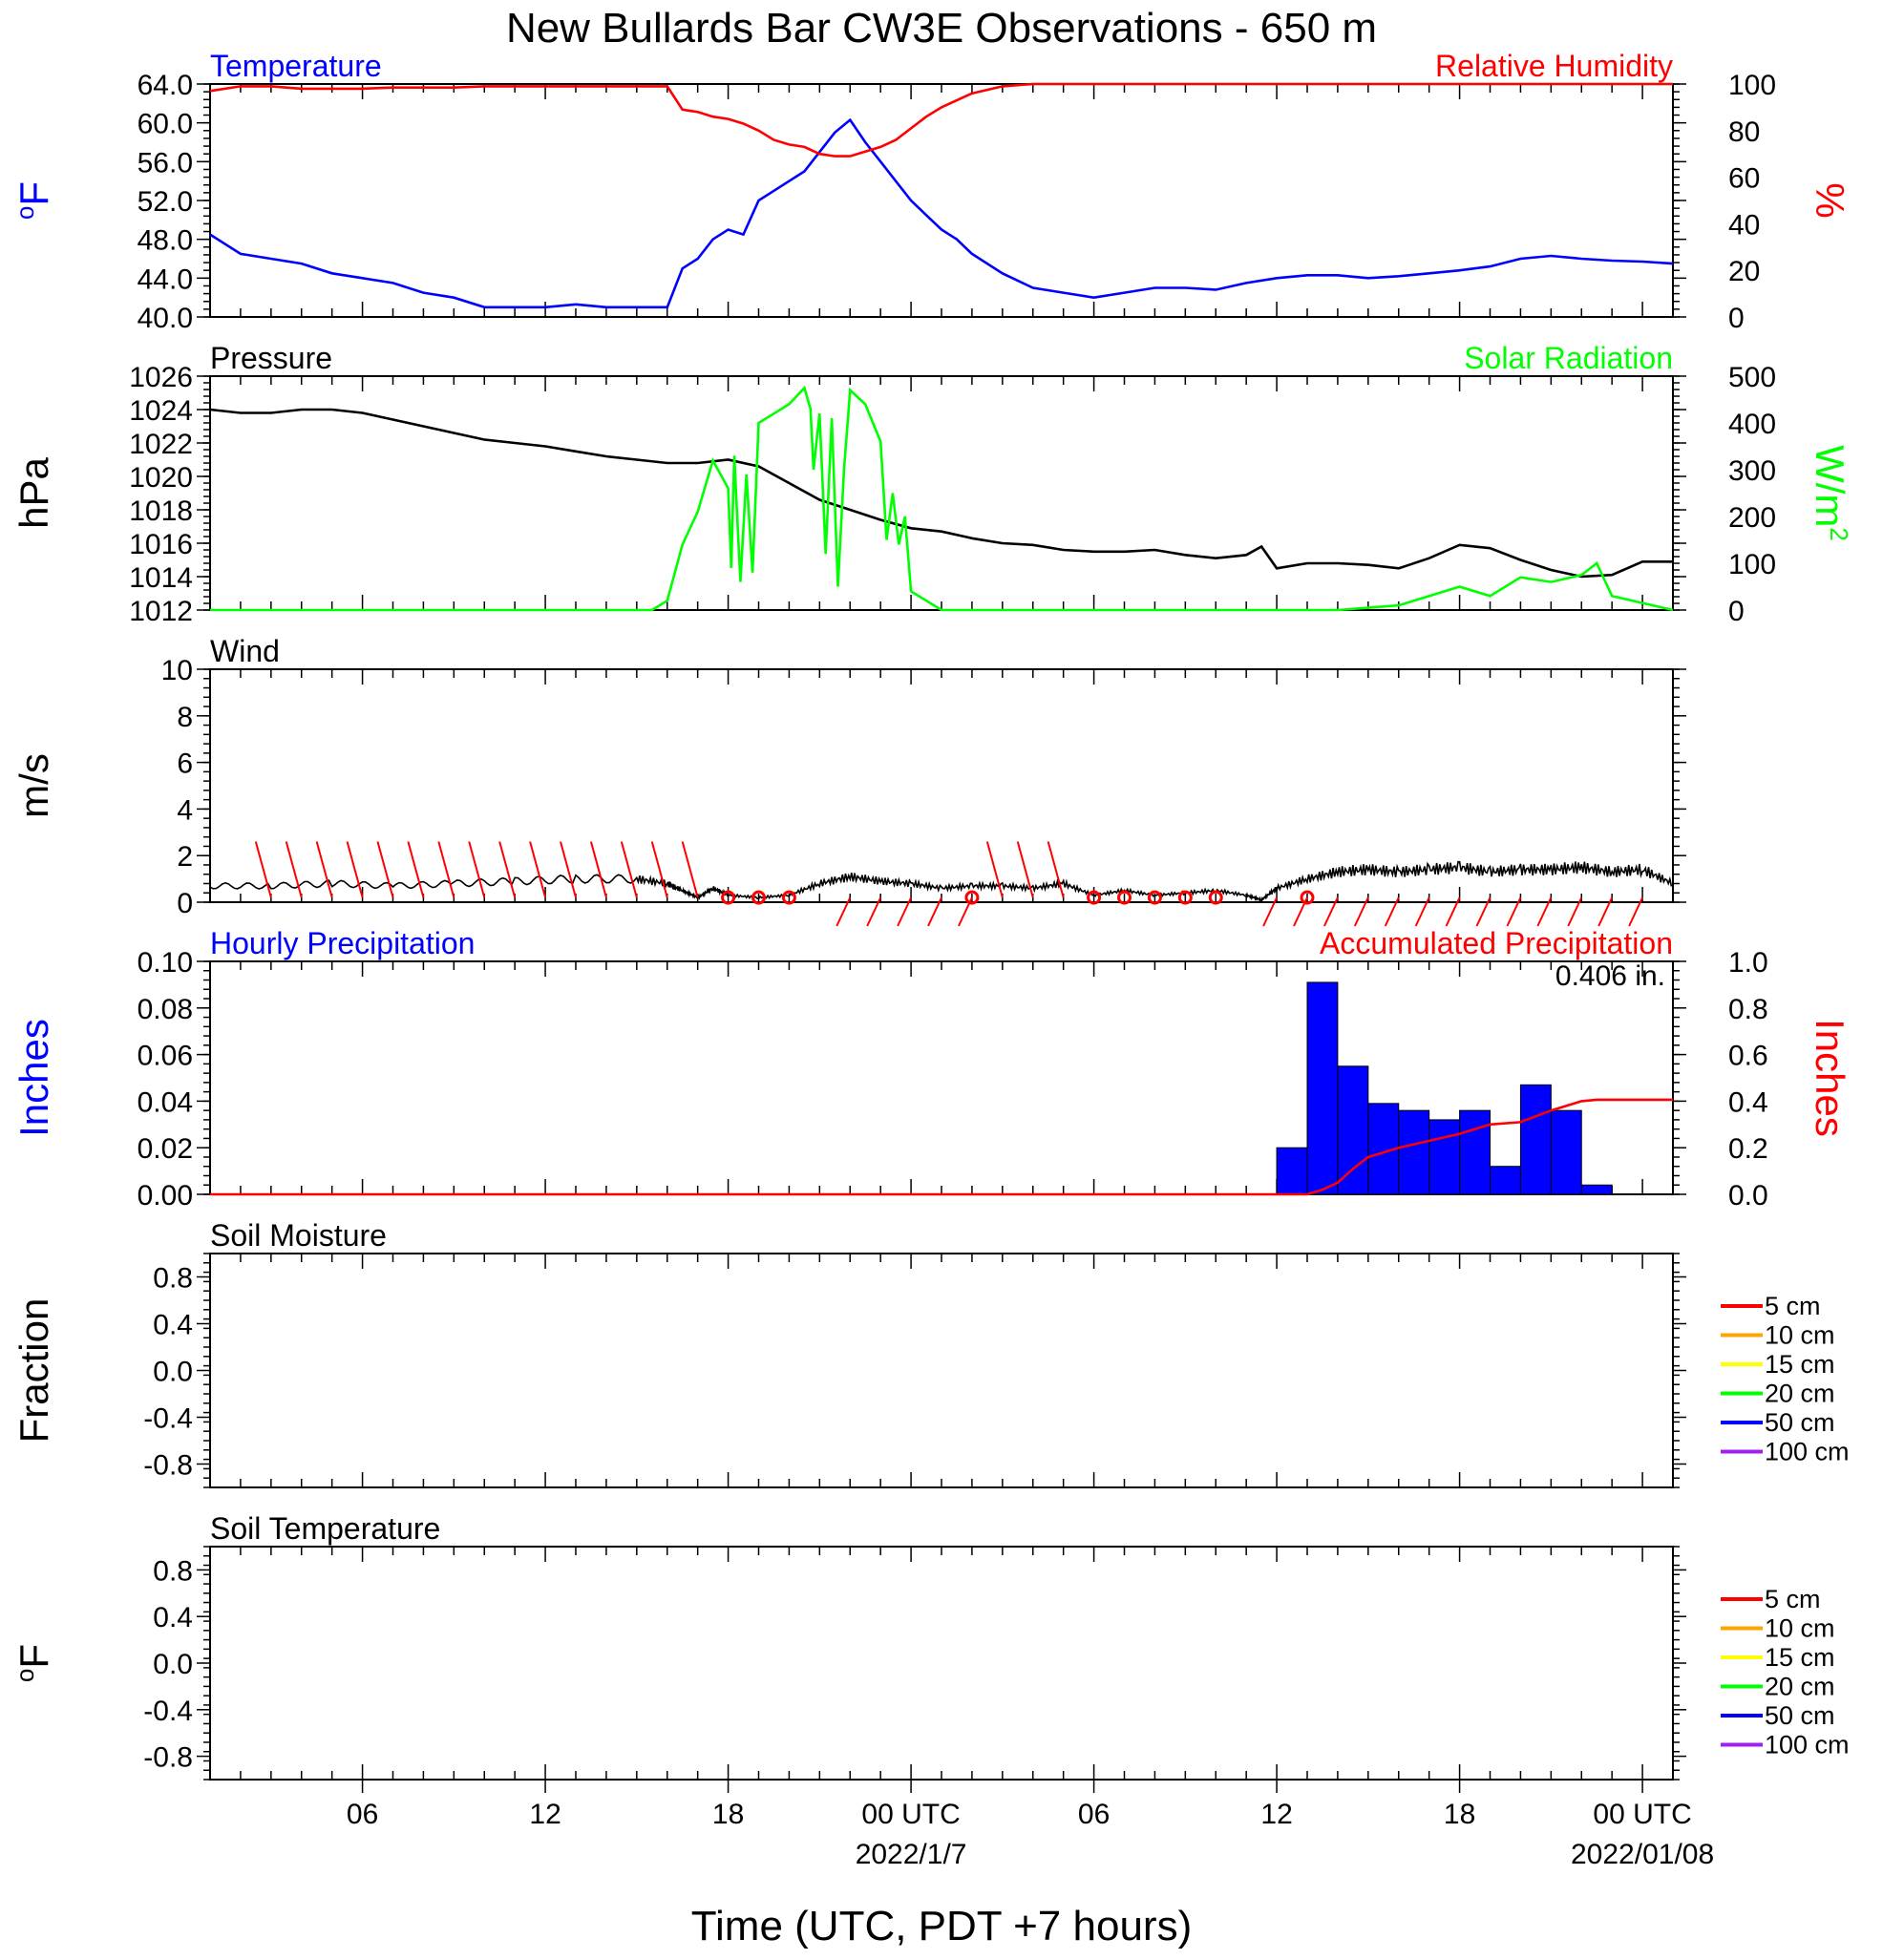  I want to click on y-tick-label-right: 0.8, so click(1748, 1009).